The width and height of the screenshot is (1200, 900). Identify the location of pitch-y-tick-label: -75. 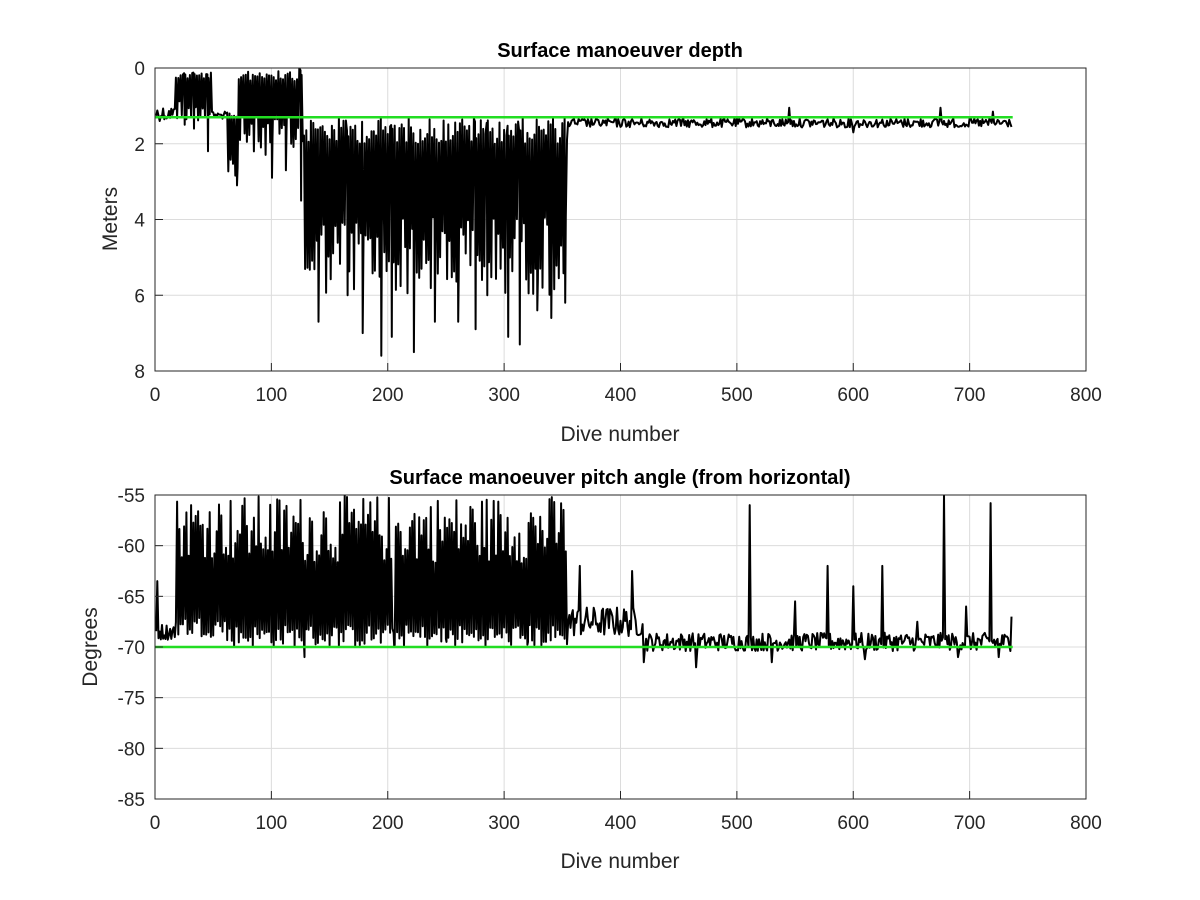
(131, 699).